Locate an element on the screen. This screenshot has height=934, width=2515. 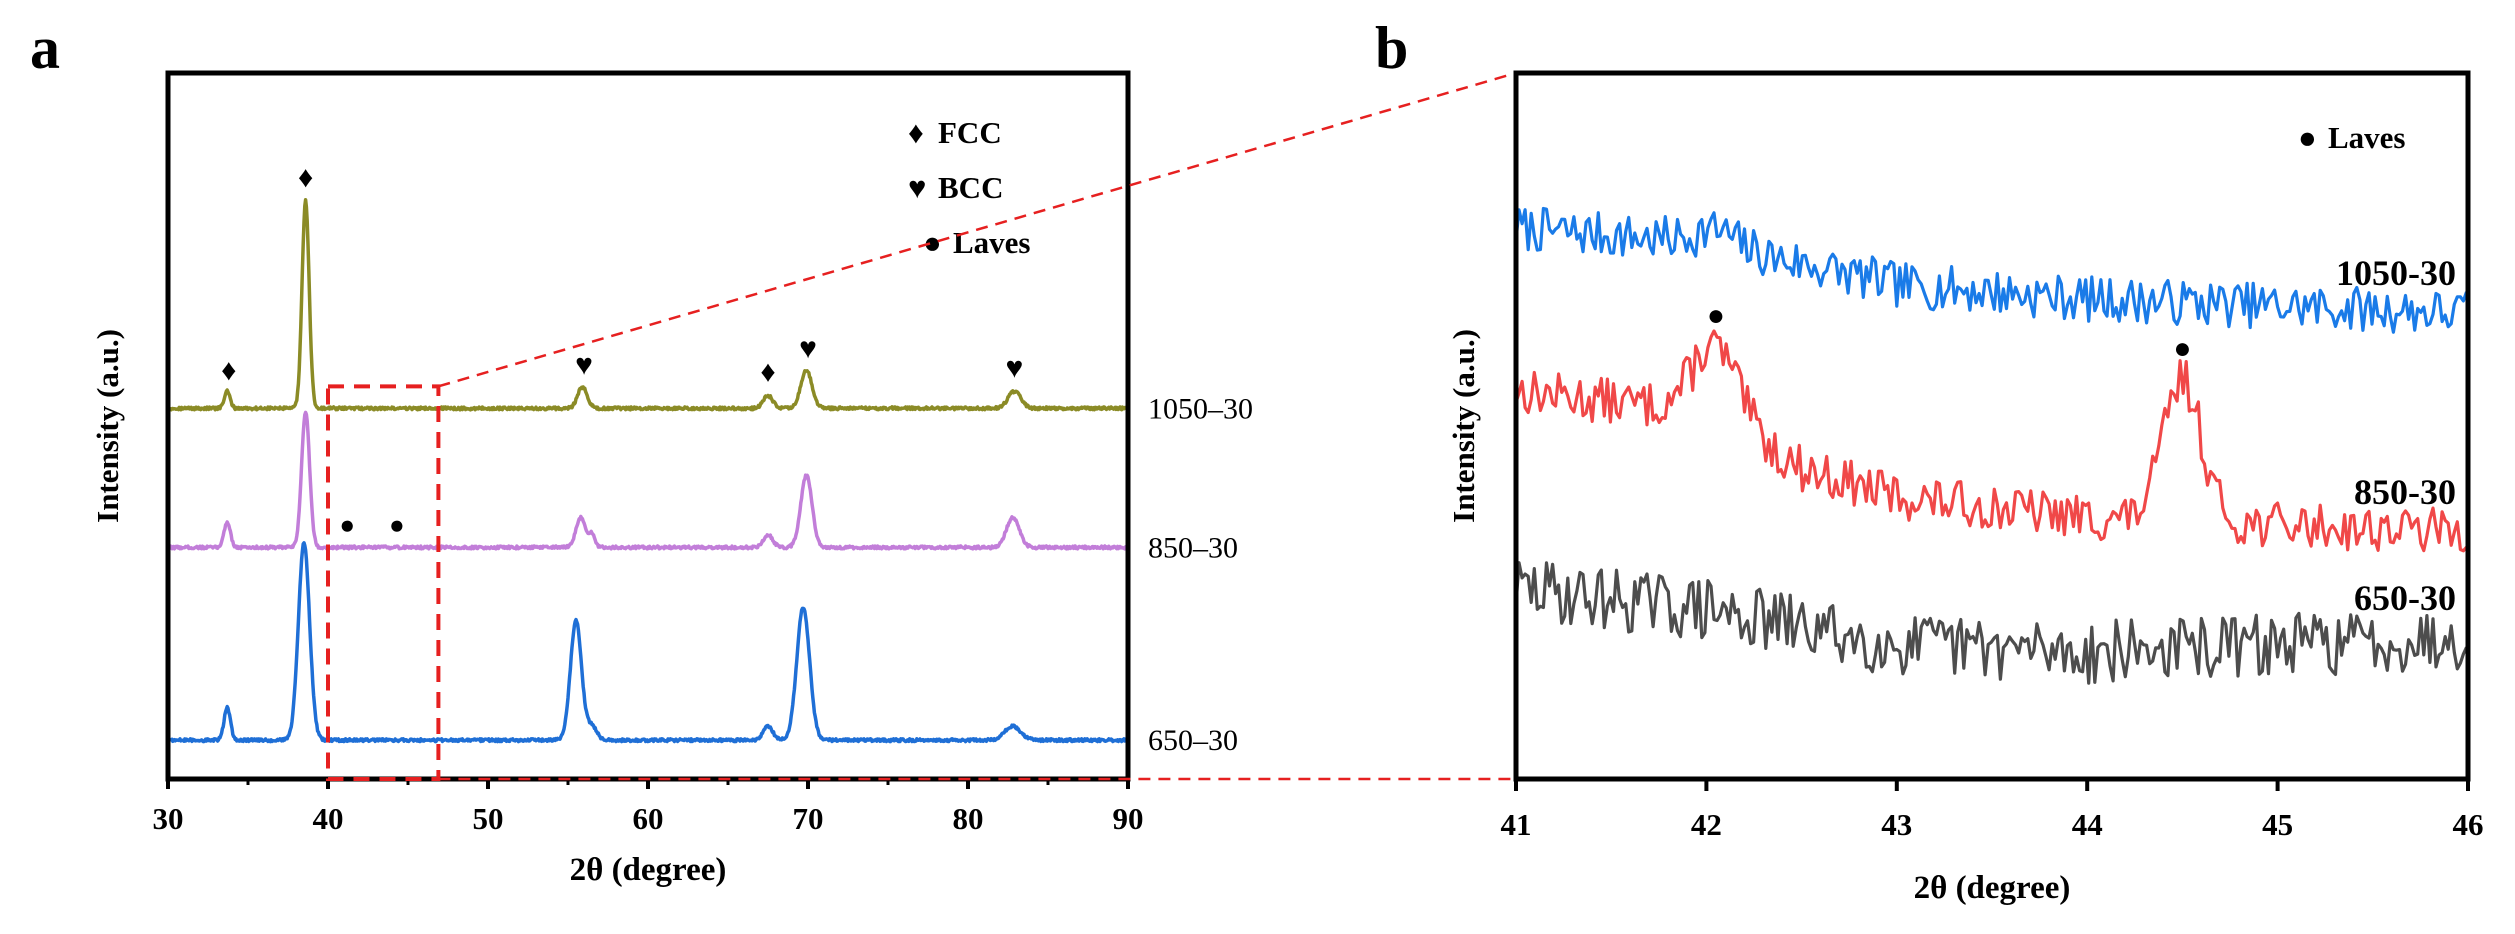
legend-laves-label: Laves is located at coordinates (992, 242).